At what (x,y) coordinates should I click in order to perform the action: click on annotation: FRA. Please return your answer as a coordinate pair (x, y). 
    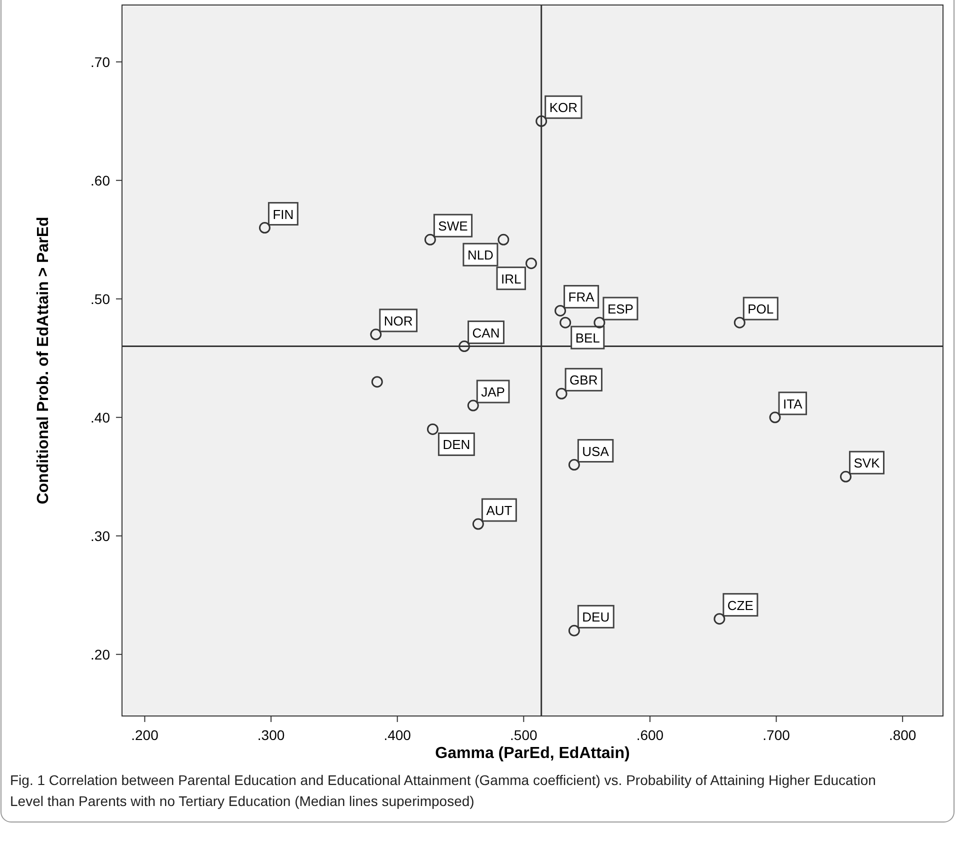
    Looking at the image, I should click on (581, 297).